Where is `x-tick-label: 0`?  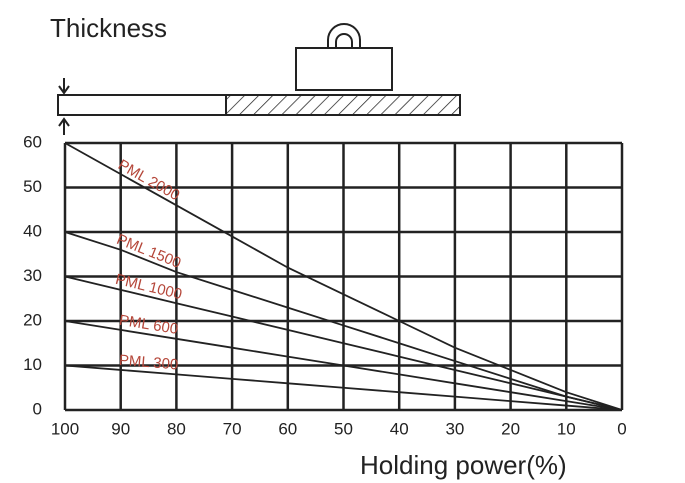 x-tick-label: 0 is located at coordinates (621, 428).